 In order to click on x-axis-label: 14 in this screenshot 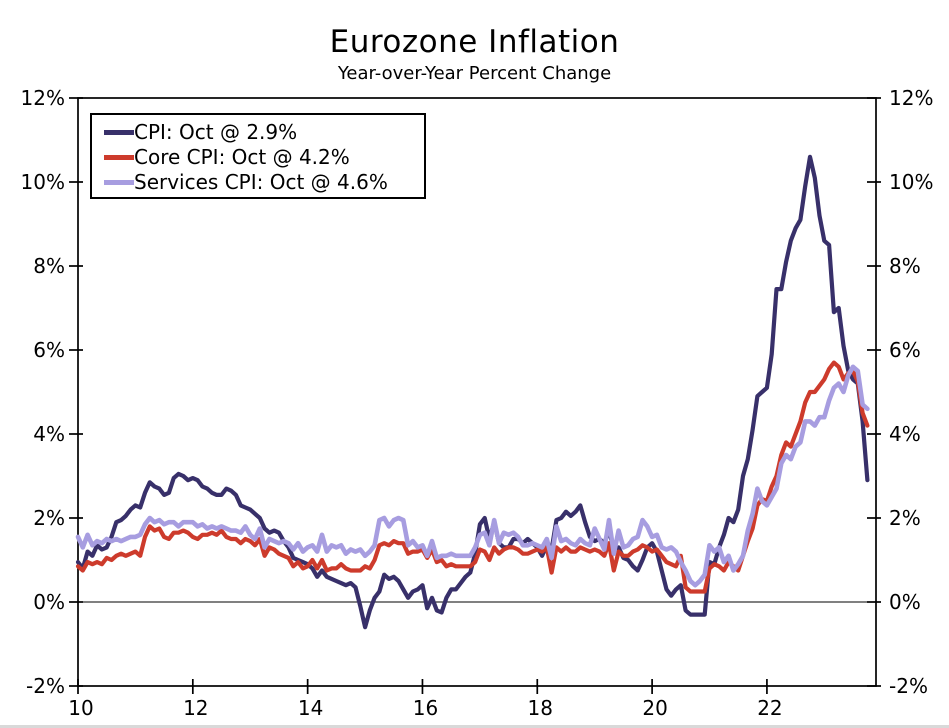, I will do `click(310, 708)`.